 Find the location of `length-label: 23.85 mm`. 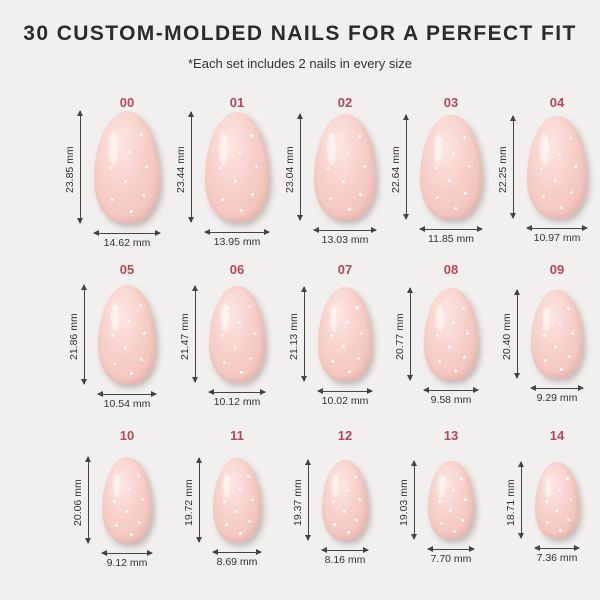

length-label: 23.85 mm is located at coordinates (70, 169).